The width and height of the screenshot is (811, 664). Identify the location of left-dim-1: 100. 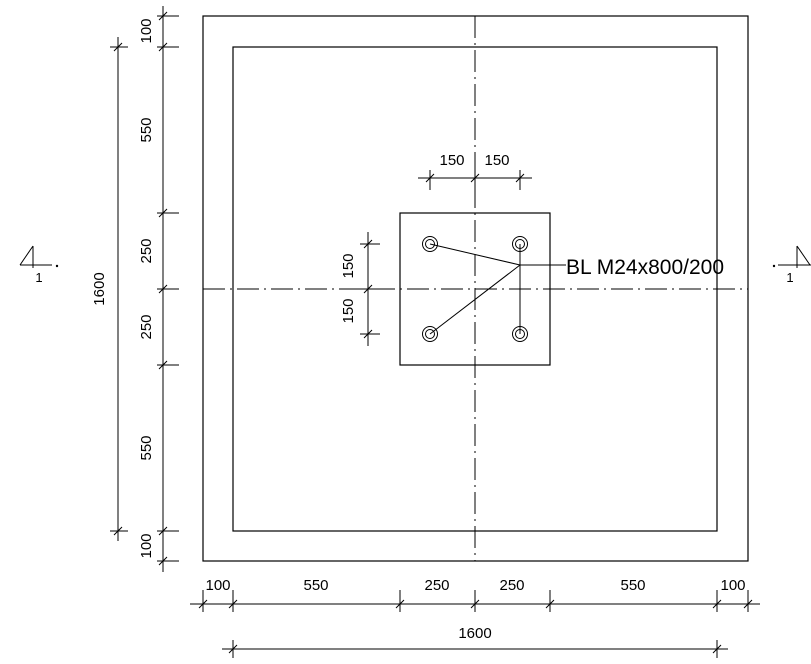
(146, 30).